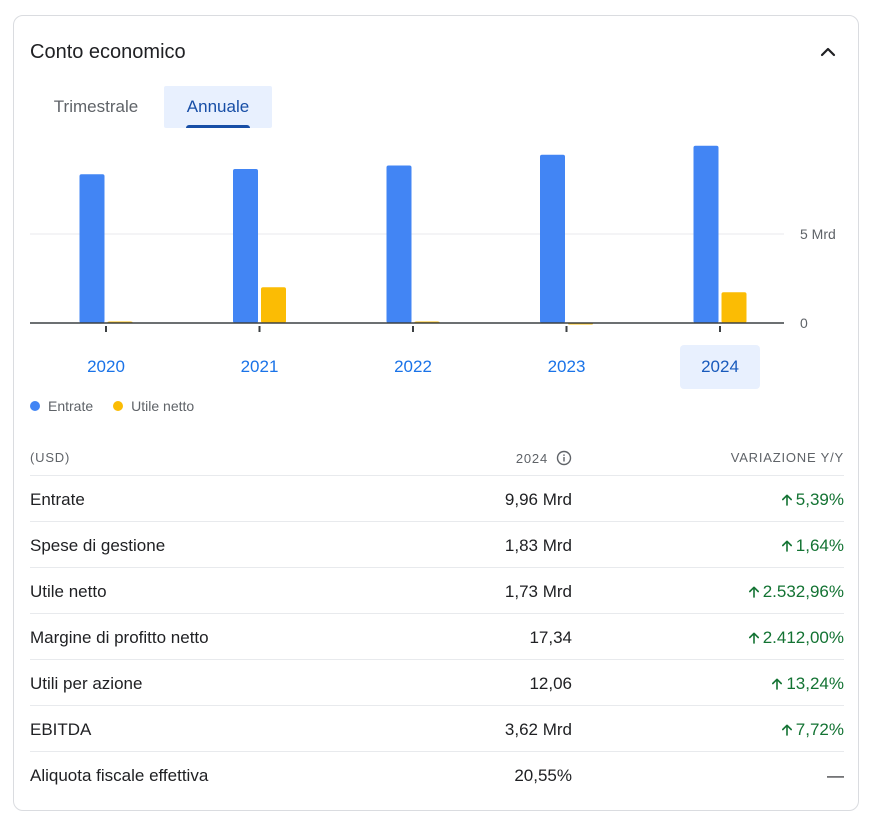 The image size is (872, 823). I want to click on row-change: —, so click(835, 776).